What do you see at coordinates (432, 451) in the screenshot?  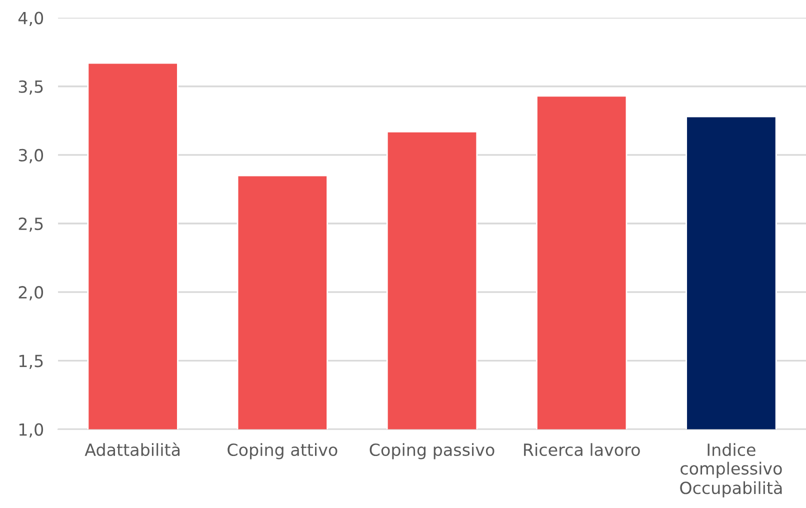 I see `x-tick-label: Coping passivo` at bounding box center [432, 451].